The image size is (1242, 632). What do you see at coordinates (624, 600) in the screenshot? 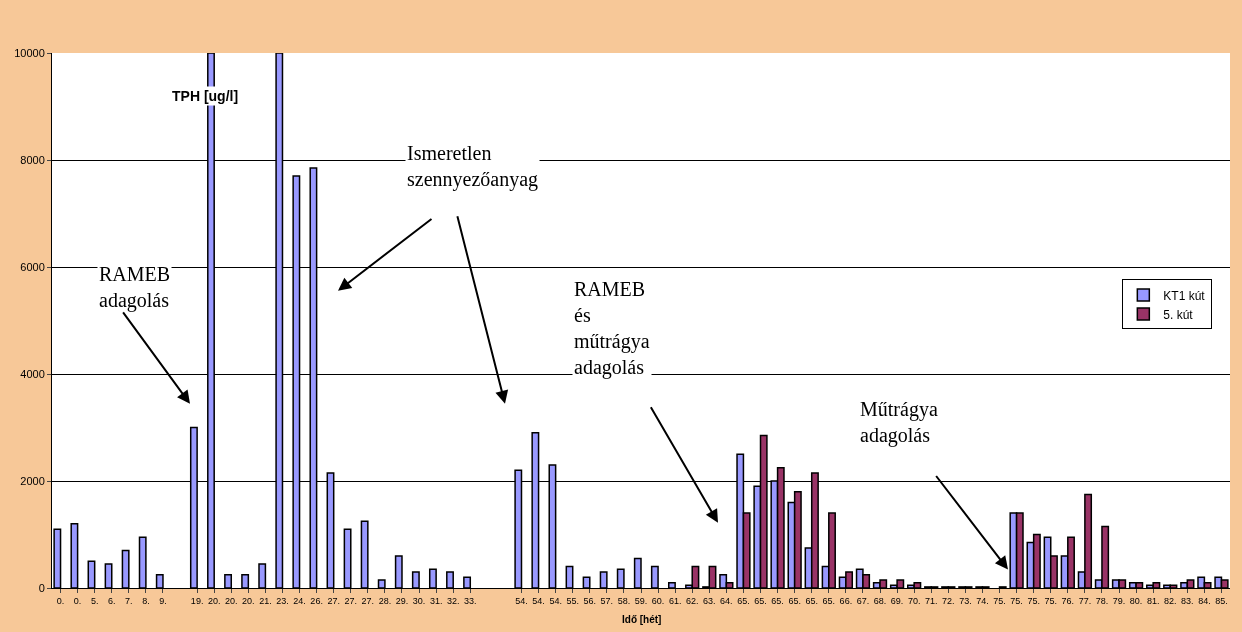
I see `x-tick-label: 58.` at bounding box center [624, 600].